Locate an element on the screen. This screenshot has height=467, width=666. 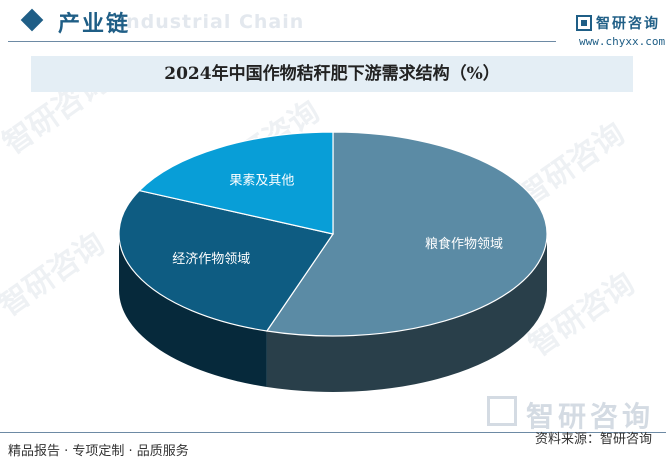
watermark-logo-icon is located at coordinates (502, 411).